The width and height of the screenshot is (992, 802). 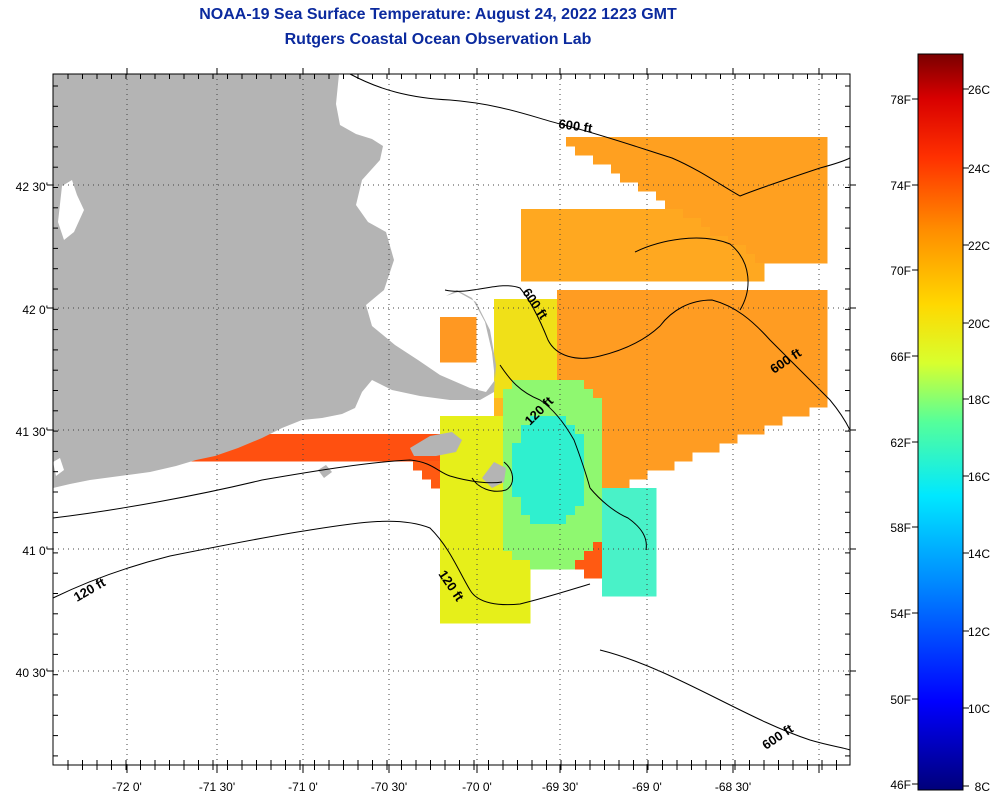 What do you see at coordinates (32, 432) in the screenshot?
I see `lat-label: 41 30'` at bounding box center [32, 432].